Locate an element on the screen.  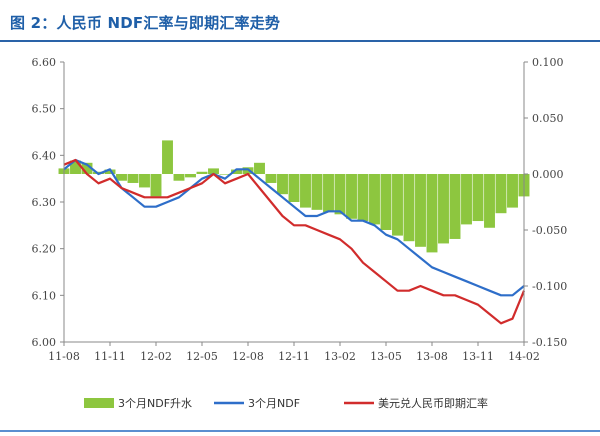
legend-label: 3个月NDF is located at coordinates (274, 403).